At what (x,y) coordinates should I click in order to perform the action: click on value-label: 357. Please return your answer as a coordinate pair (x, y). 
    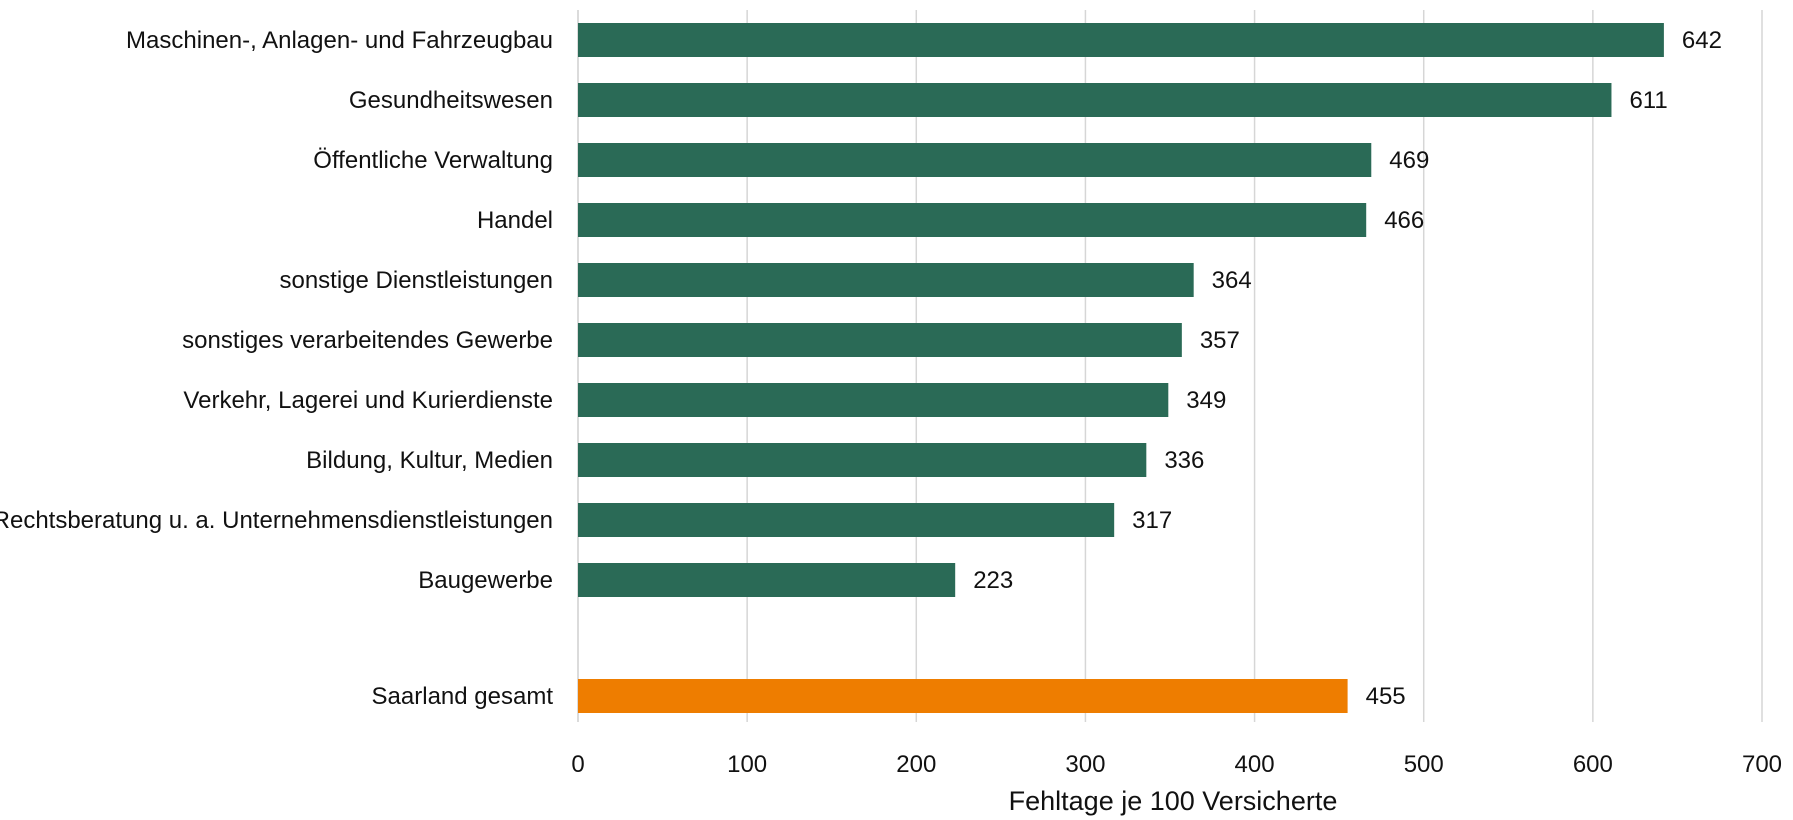
    Looking at the image, I should click on (1220, 340).